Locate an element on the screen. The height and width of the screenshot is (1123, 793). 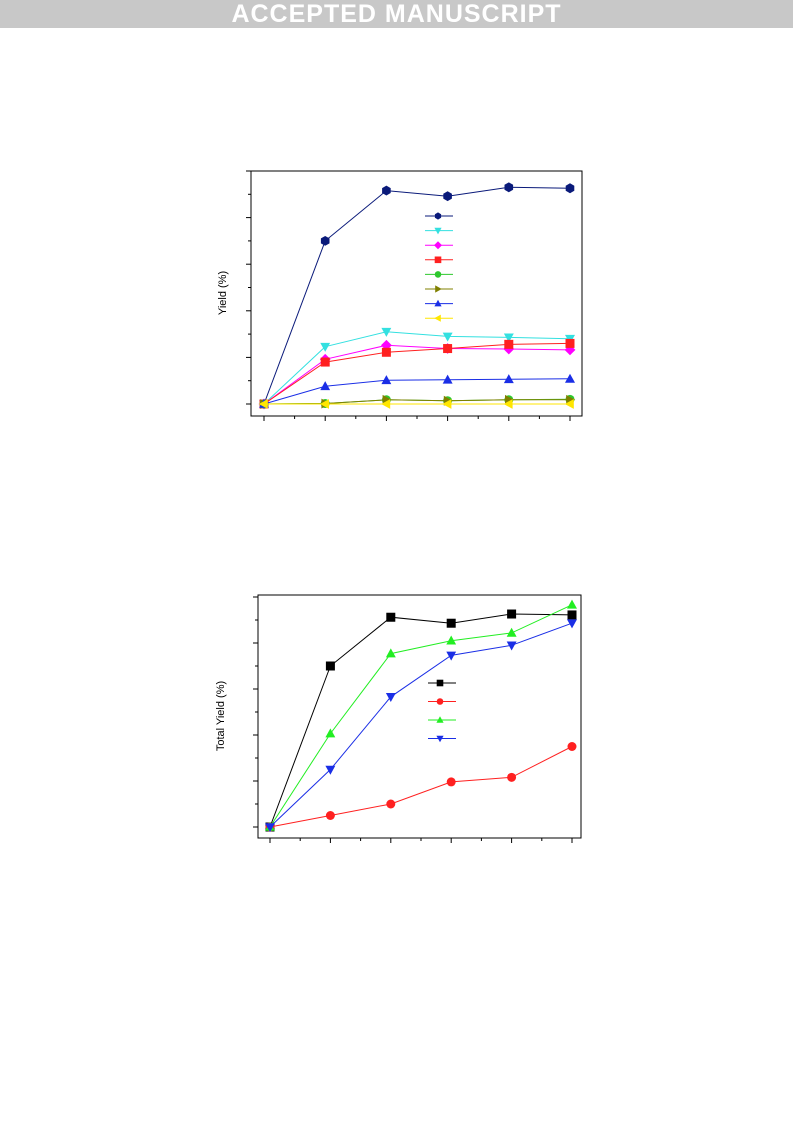
plot-frame is located at coordinates (419, 716).